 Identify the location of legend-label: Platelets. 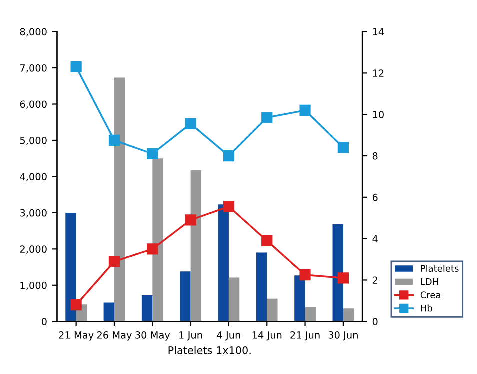
(440, 268).